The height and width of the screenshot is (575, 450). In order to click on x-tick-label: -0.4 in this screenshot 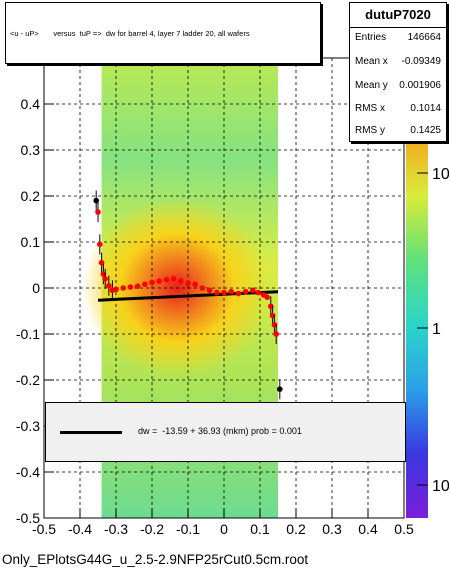, I will do `click(80, 529)`.